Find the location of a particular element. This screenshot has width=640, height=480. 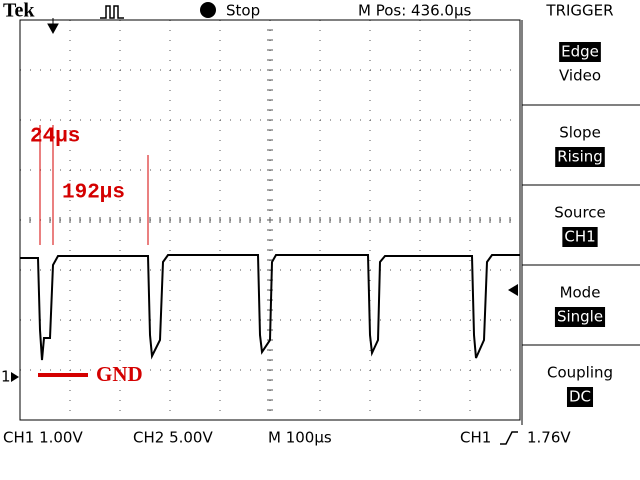

trigger-level: 1.76V is located at coordinates (549, 438).